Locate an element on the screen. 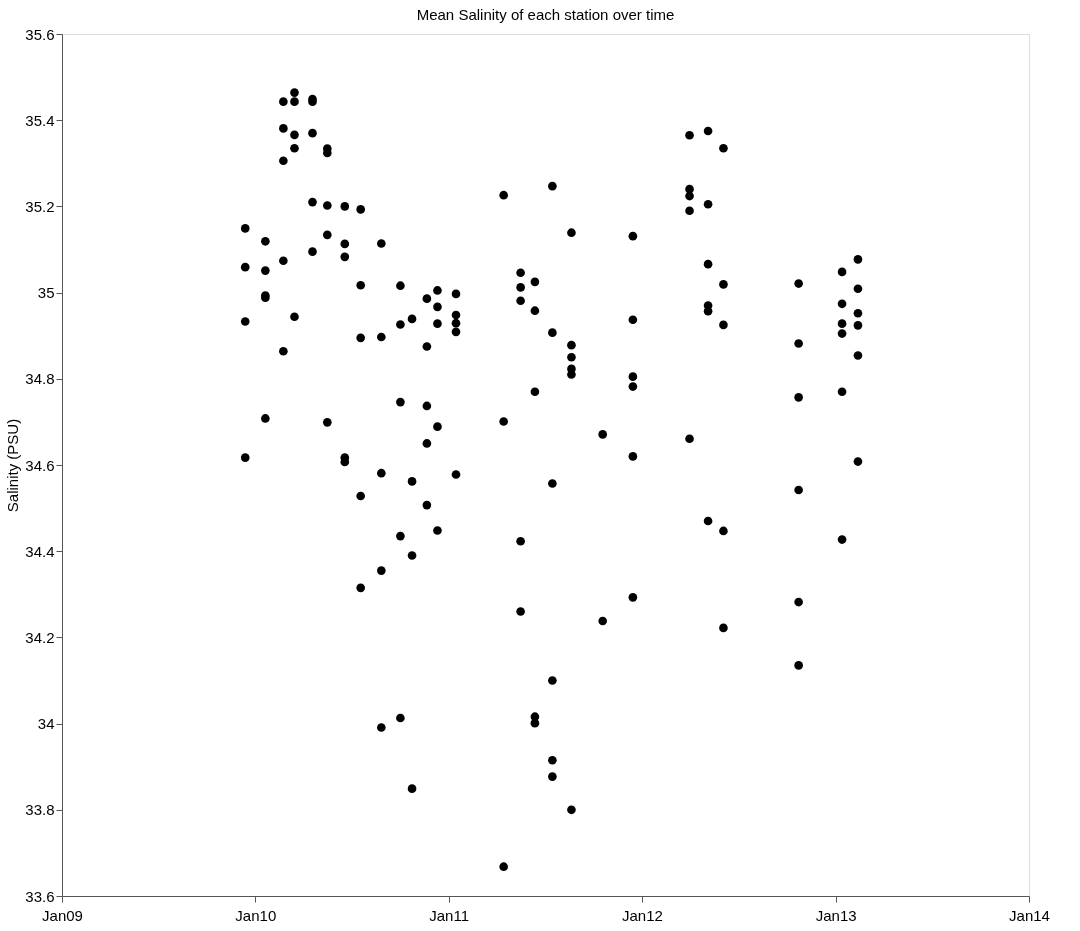 The height and width of the screenshot is (931, 1080). y-axis-title: Salinity (PSU) is located at coordinates (13, 465).